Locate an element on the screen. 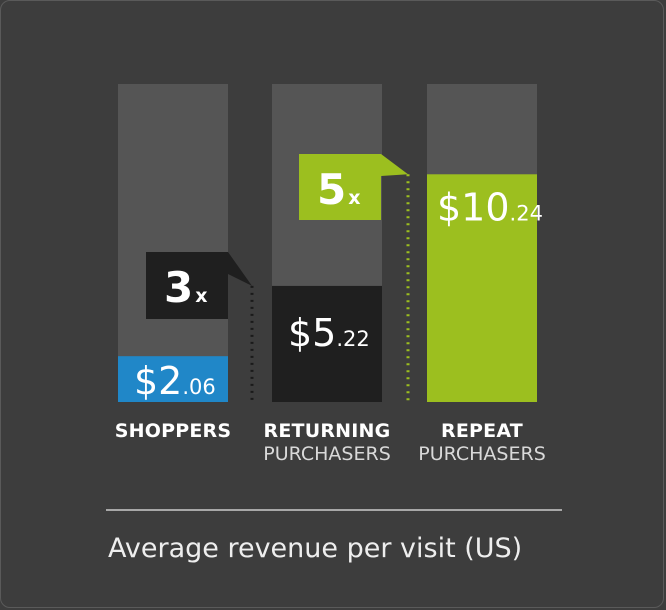 The image size is (666, 610). category-label: SHOPPERS is located at coordinates (173, 431).